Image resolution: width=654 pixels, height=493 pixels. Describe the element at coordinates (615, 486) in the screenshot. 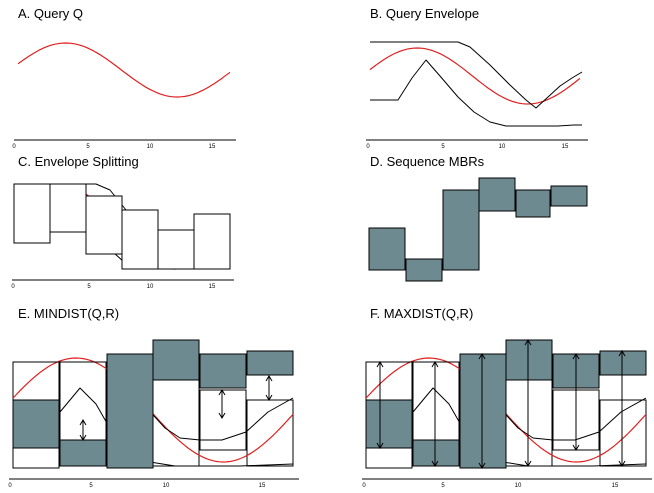

I see `panel-f-tick-15: 15` at that location.